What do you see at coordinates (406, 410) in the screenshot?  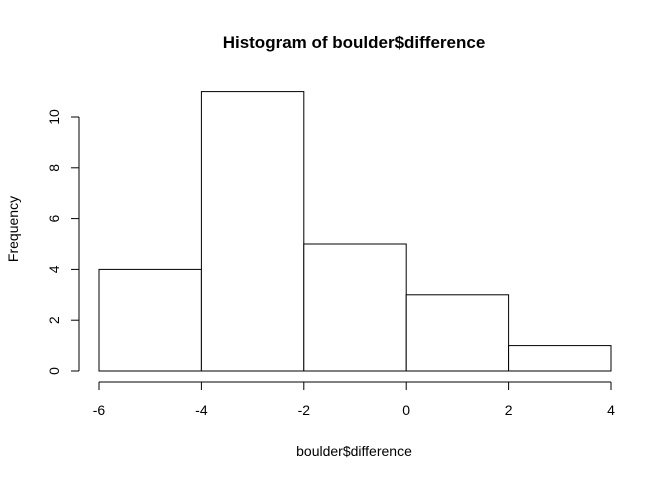 I see `x-tick-label-3: 0` at bounding box center [406, 410].